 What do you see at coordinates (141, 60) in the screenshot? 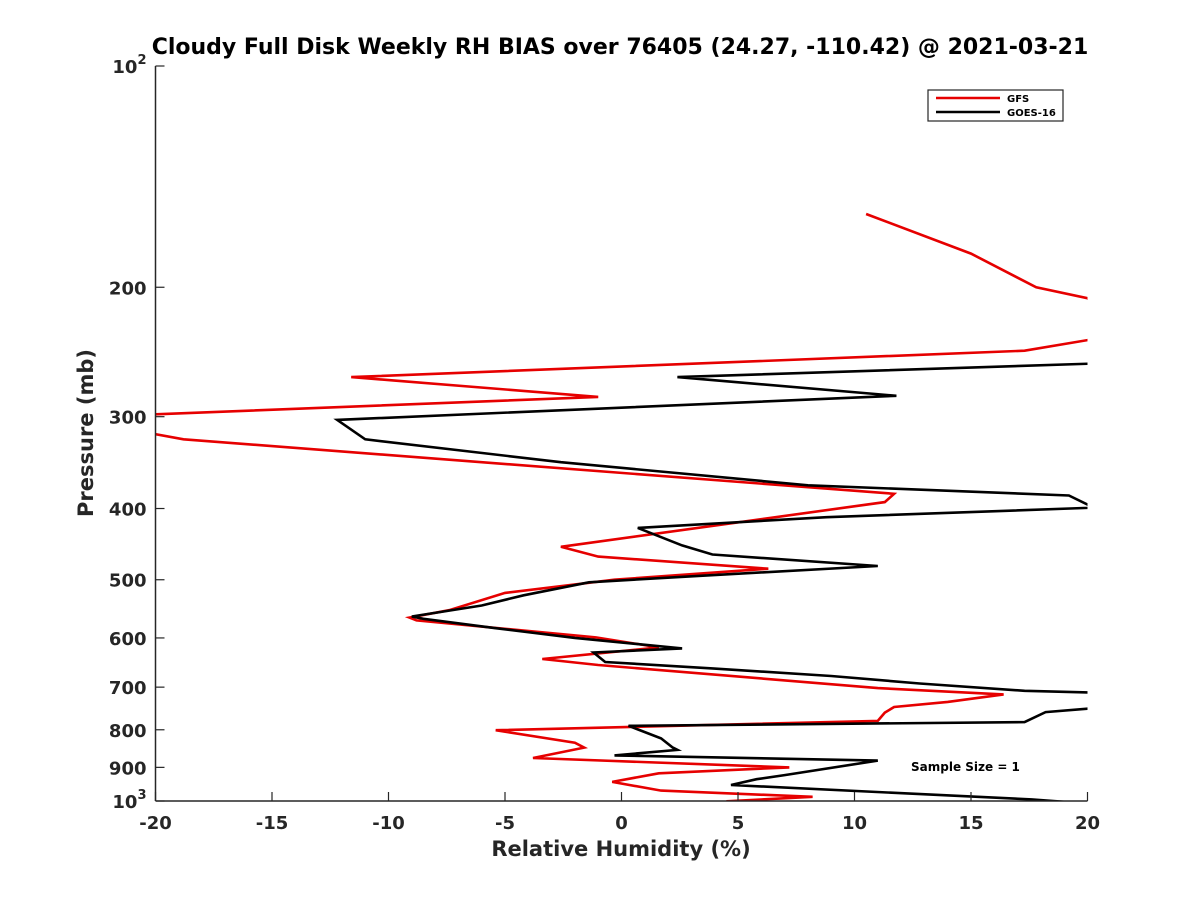
I see `y-tick-label-exponent: 2` at bounding box center [141, 60].